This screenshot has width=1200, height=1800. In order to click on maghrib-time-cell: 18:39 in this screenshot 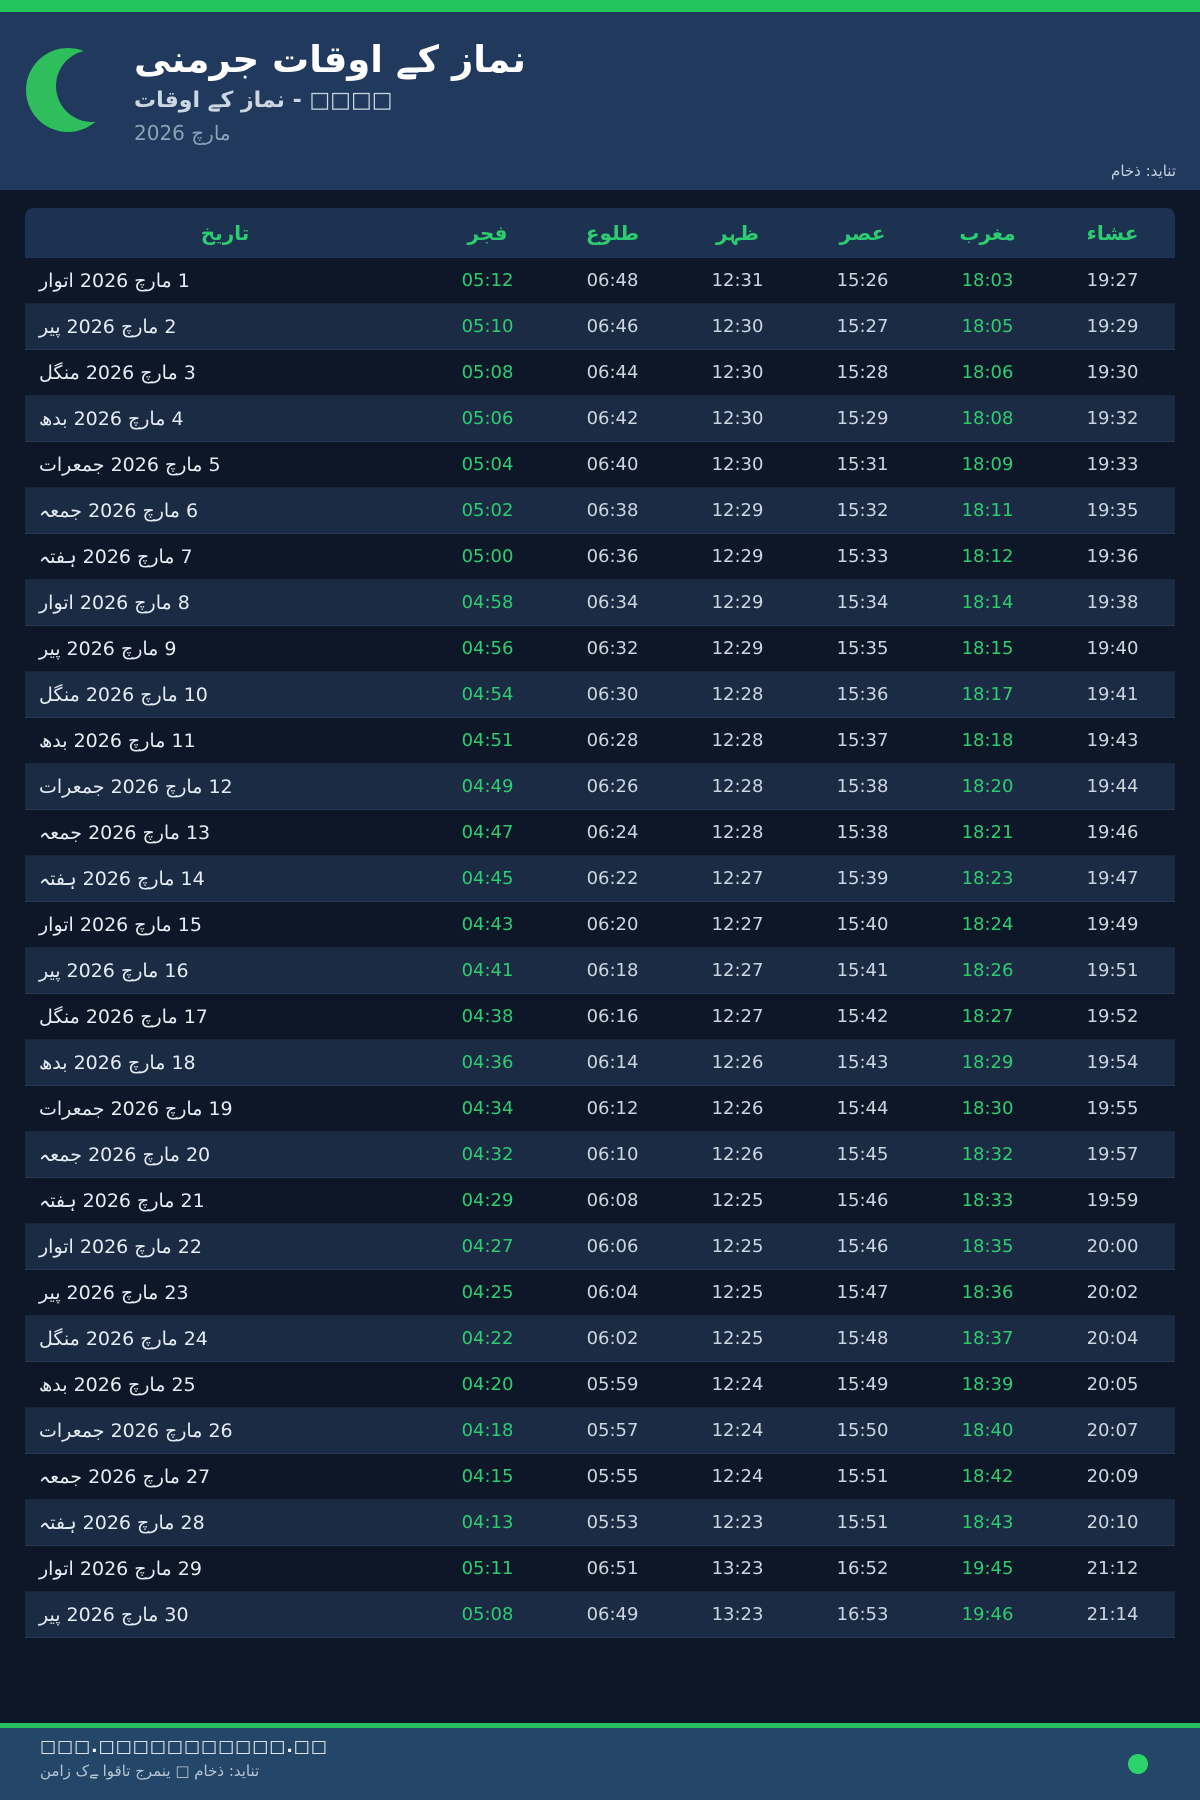, I will do `click(987, 1384)`.